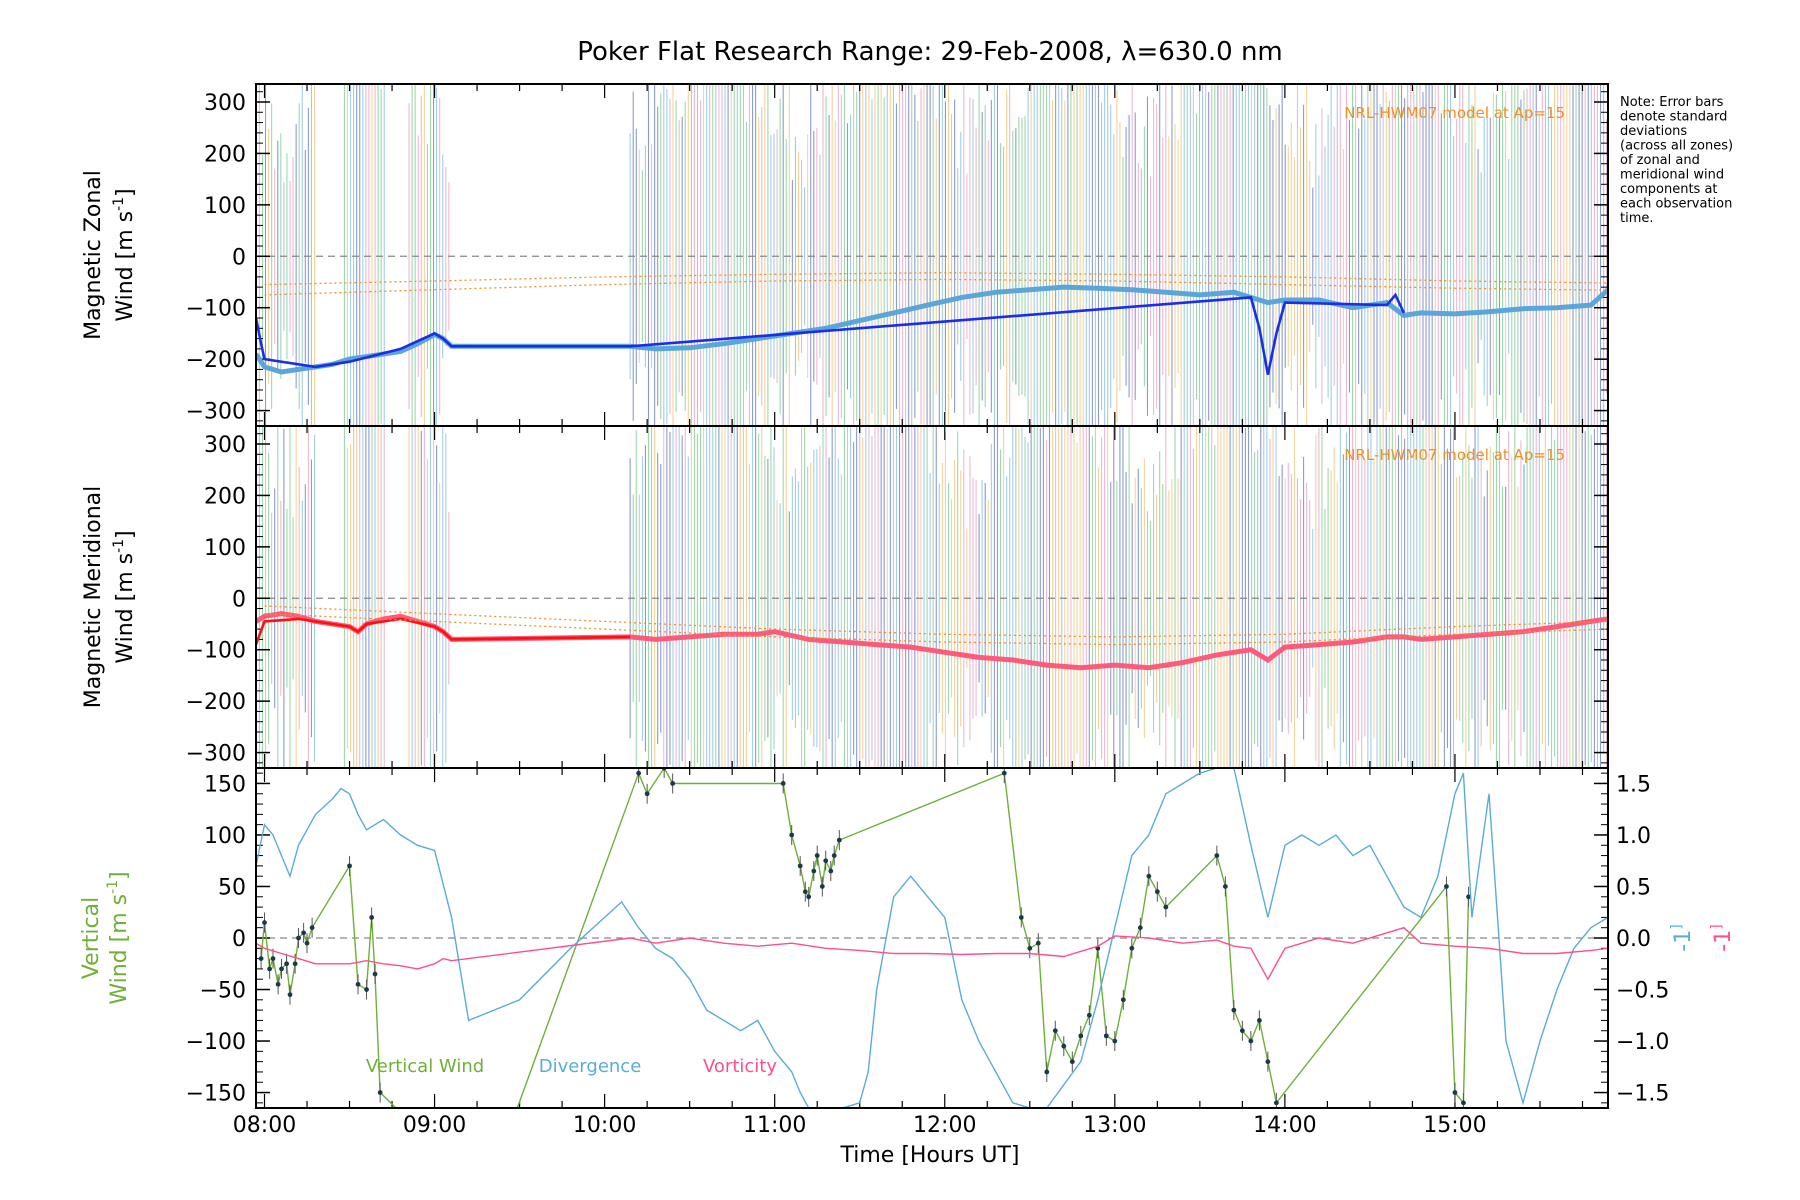 The image size is (1800, 1200). I want to click on y2-tick-label: −0.5, so click(1642, 991).